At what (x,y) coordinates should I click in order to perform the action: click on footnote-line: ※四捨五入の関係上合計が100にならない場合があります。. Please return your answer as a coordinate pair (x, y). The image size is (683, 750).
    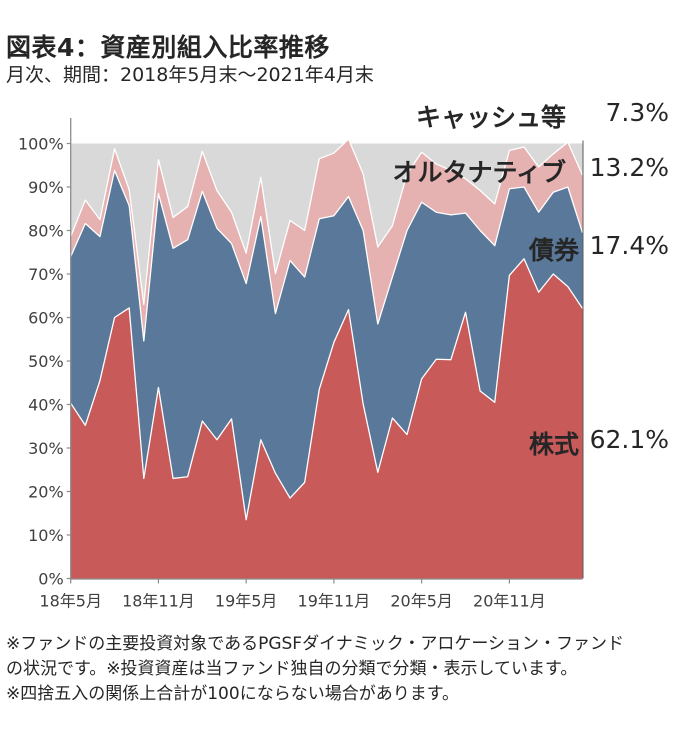
    Looking at the image, I should click on (232, 694).